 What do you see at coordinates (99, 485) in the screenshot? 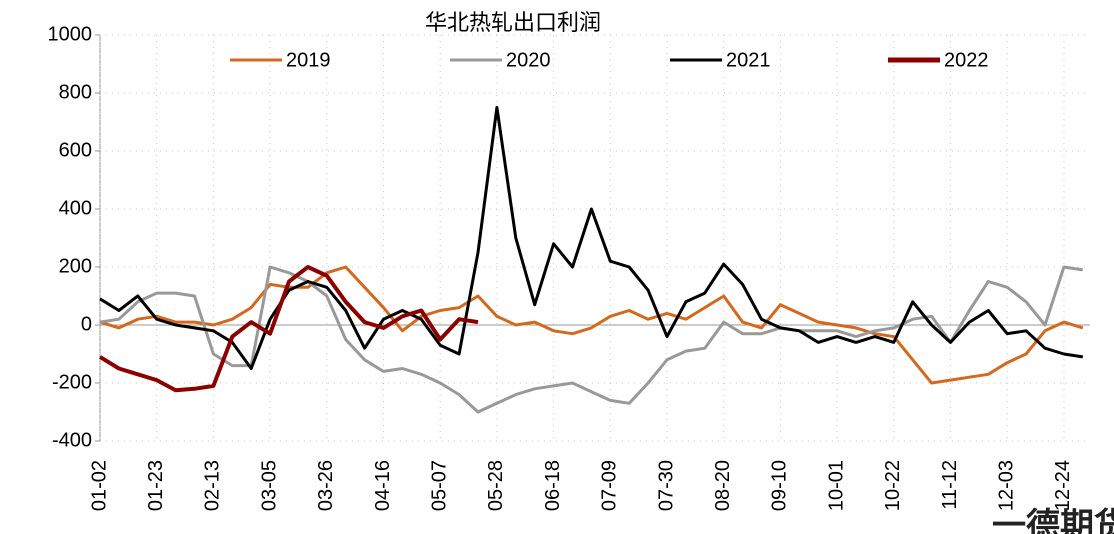
I see `x-tick-label: 01-02` at bounding box center [99, 485].